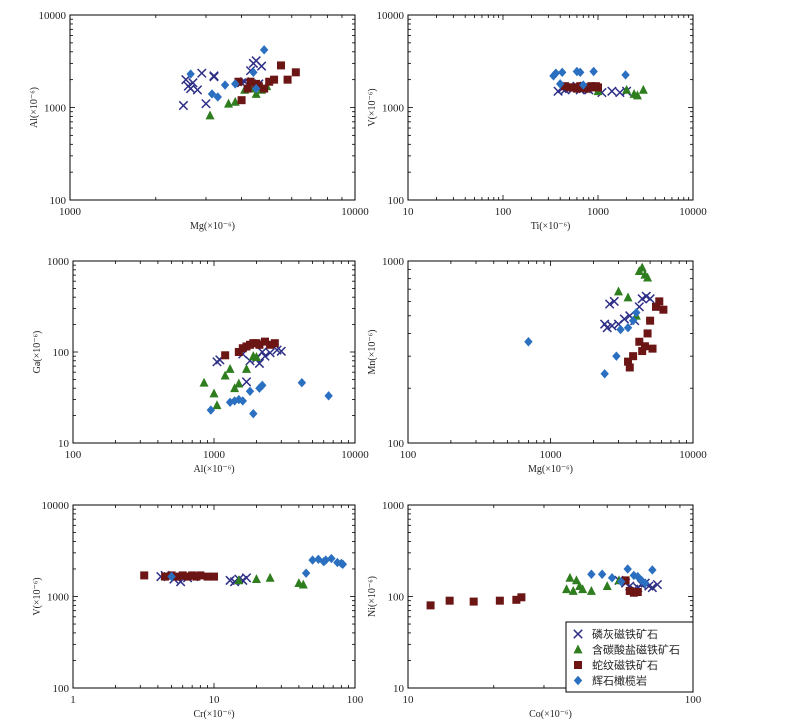 Image resolution: width=800 pixels, height=719 pixels. Describe the element at coordinates (409, 212) in the screenshot. I see `x-tick-label: 10` at that location.